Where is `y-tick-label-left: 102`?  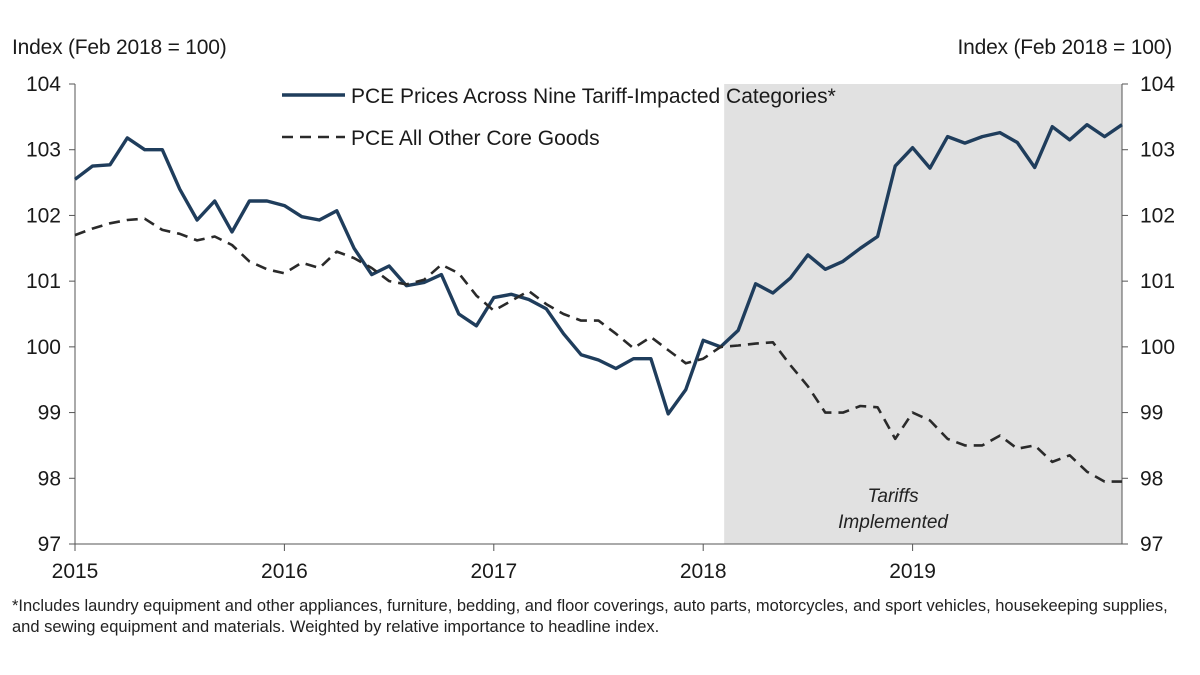
y-tick-label-left: 102 is located at coordinates (43, 215).